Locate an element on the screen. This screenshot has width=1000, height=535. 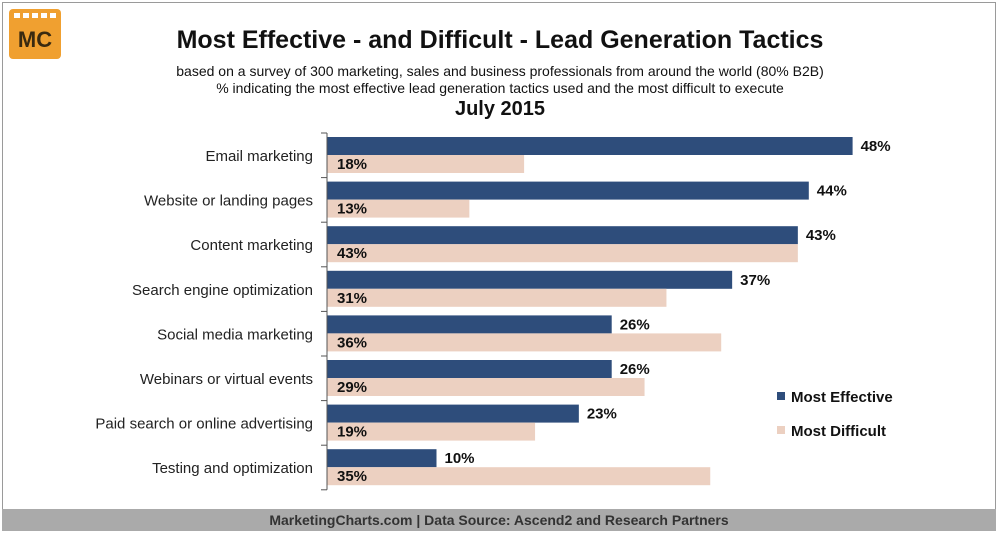
legend-label-most-effective: Most Effective is located at coordinates (842, 397).